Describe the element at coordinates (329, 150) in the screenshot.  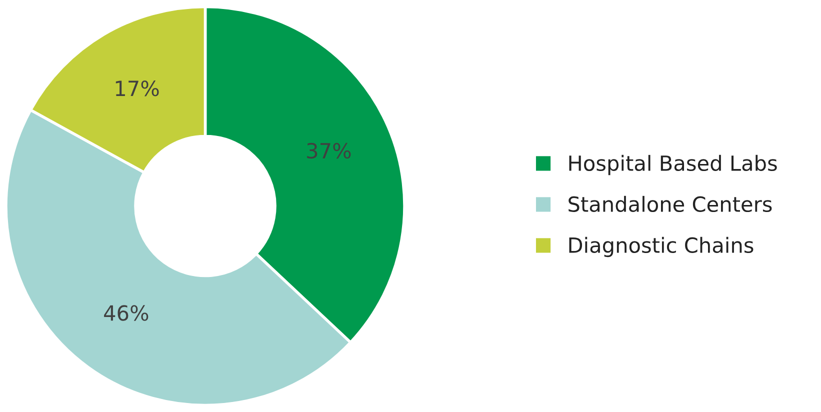
I see `data-label: 37%` at that location.